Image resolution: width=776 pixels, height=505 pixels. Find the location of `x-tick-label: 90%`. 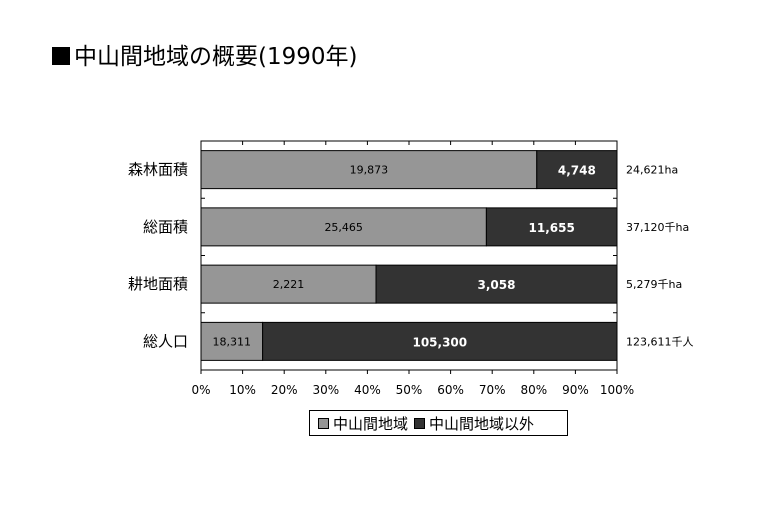

x-tick-label: 90% is located at coordinates (575, 390).